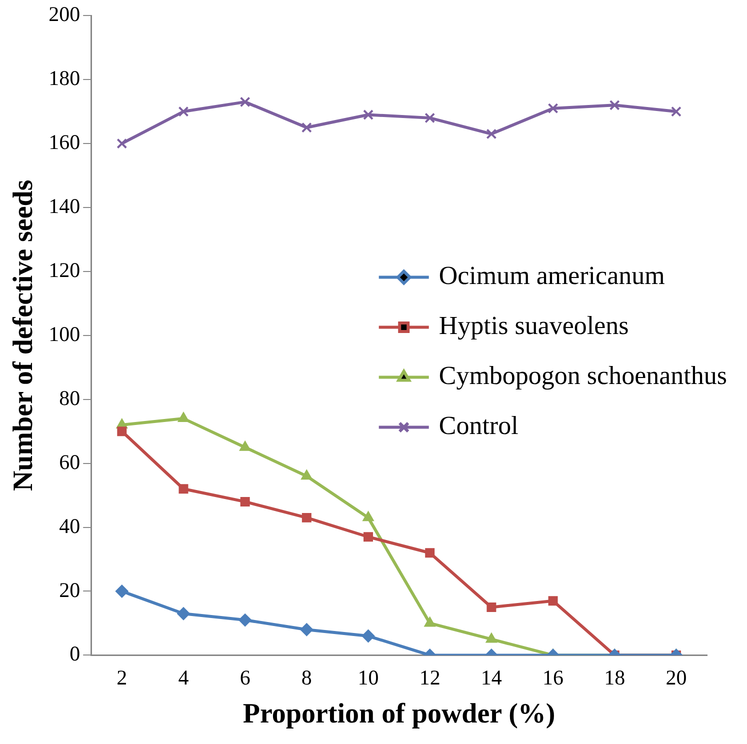 This screenshot has height=744, width=747. I want to click on y-tick-label: 100, so click(64, 334).